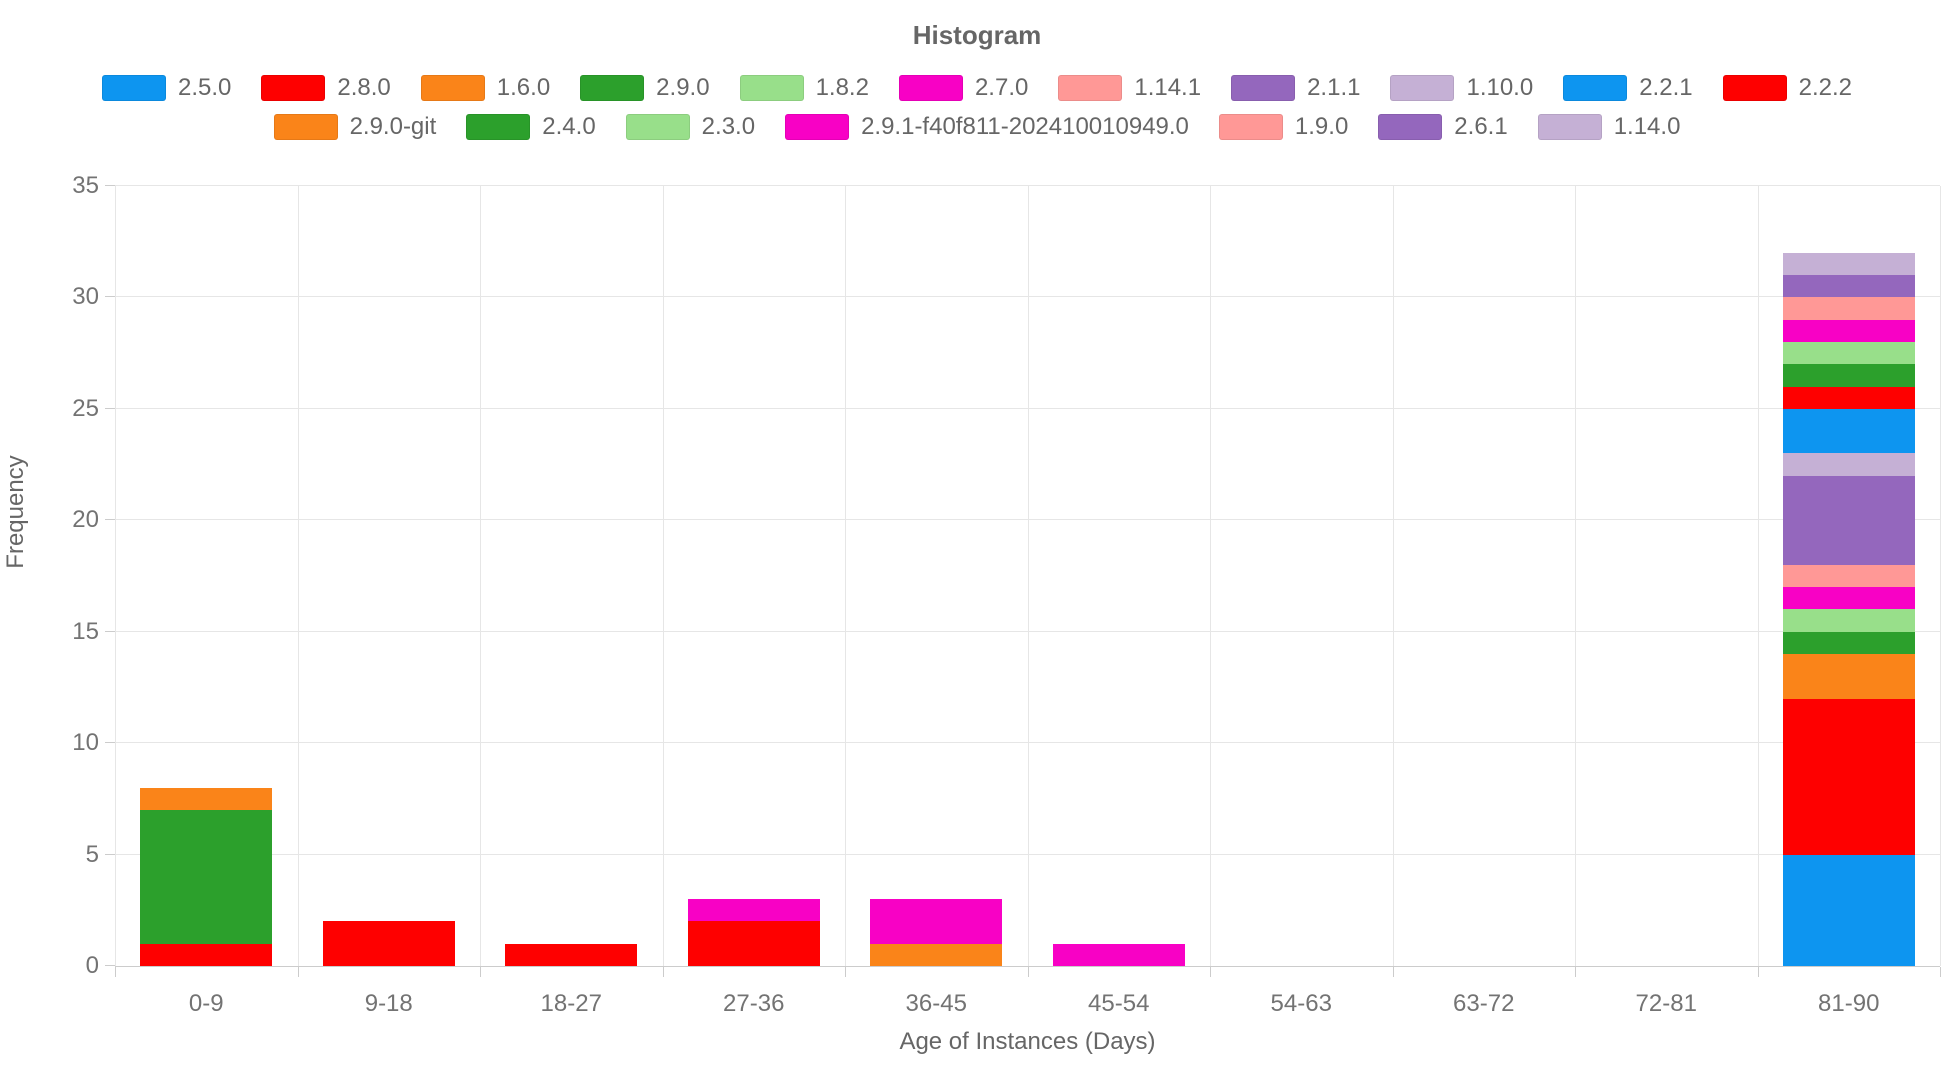  I want to click on x-tick-label: 18-27, so click(571, 1003).